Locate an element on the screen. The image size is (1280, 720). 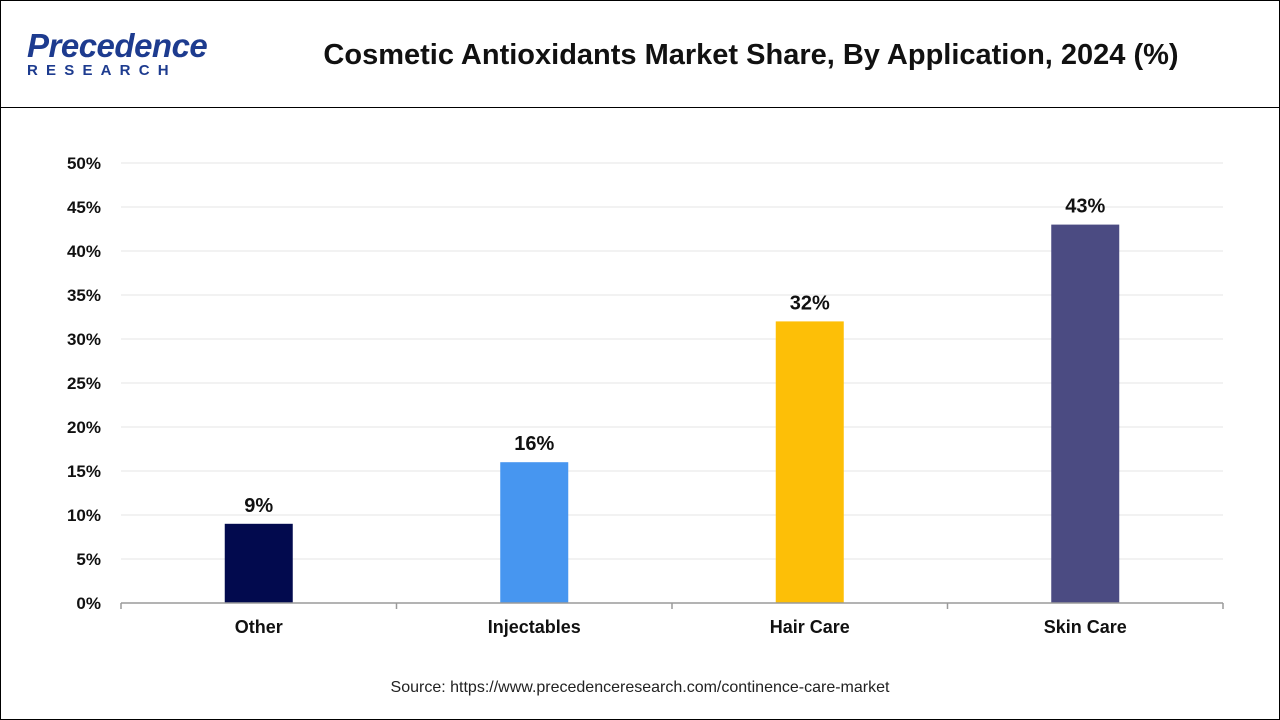
y-tick-label: 25% is located at coordinates (84, 383).